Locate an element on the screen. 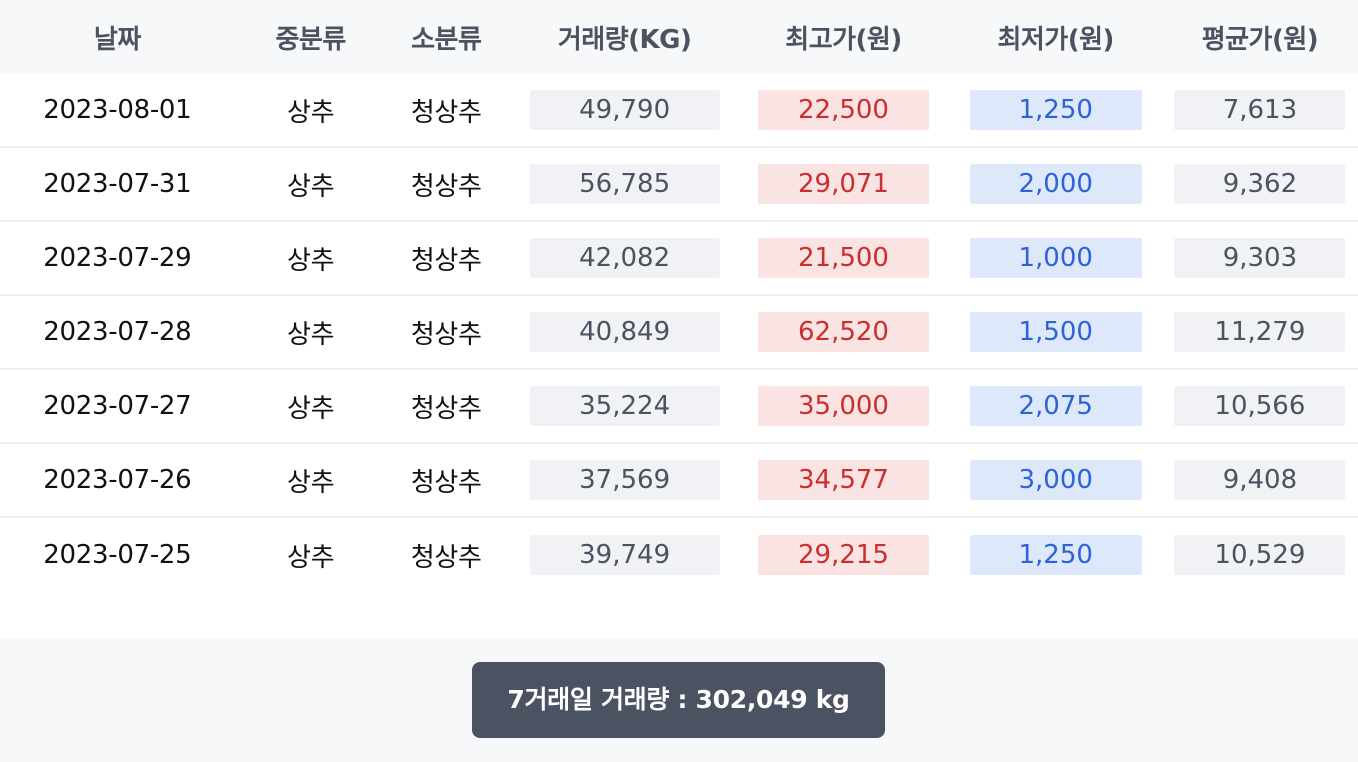 The width and height of the screenshot is (1358, 762). cell-max-price: 29,215 is located at coordinates (843, 555).